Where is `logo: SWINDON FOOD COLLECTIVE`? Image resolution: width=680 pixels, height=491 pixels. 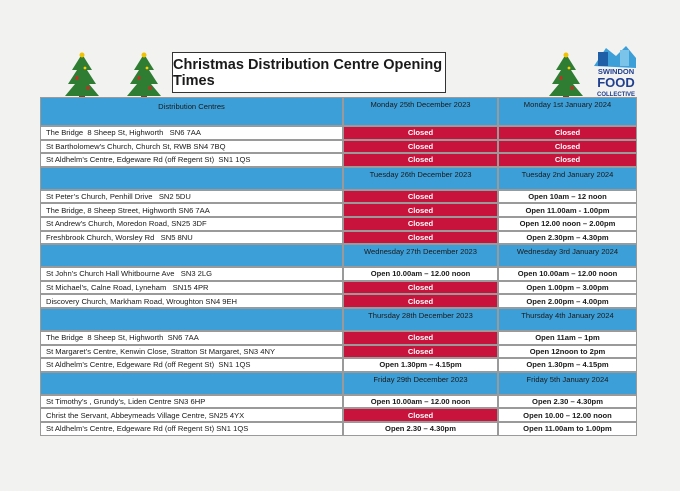
logo: SWINDON FOOD COLLECTIVE is located at coordinates (615, 72).